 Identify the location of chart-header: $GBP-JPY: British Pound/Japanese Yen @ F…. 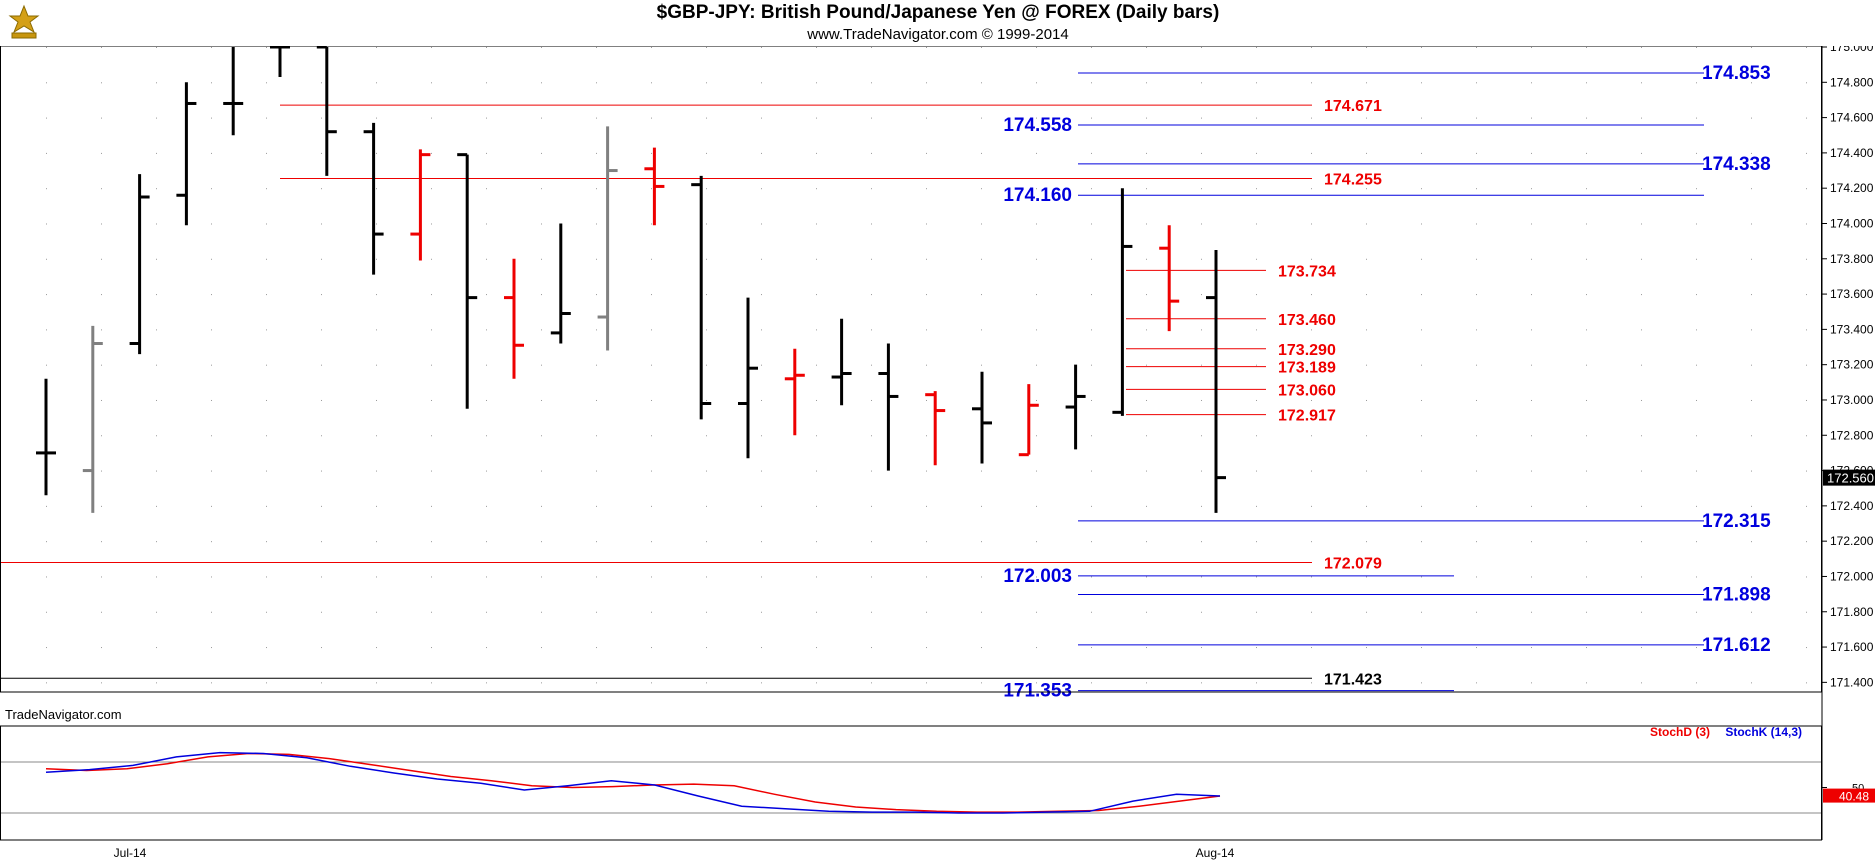
(938, 23).